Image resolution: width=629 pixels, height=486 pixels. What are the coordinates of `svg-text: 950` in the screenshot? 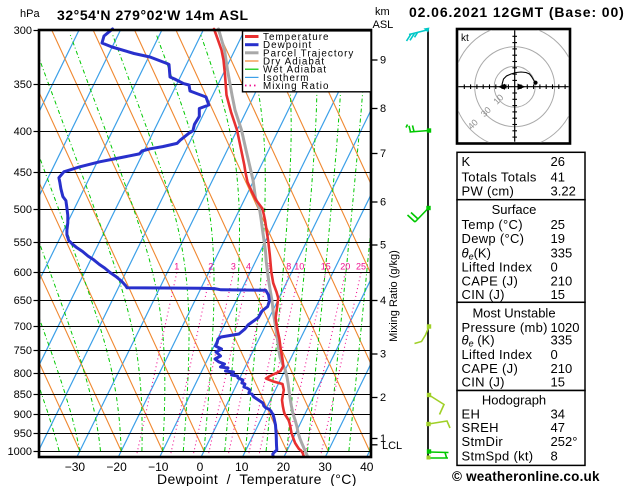 It's located at (23, 434).